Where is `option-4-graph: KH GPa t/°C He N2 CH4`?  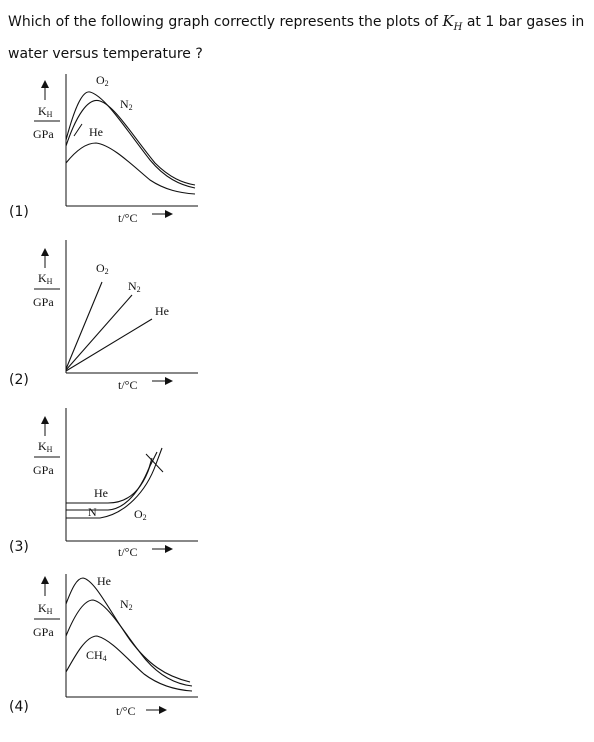 option-4-graph: KH GPa t/°C He N2 CH4 is located at coordinates (110, 650).